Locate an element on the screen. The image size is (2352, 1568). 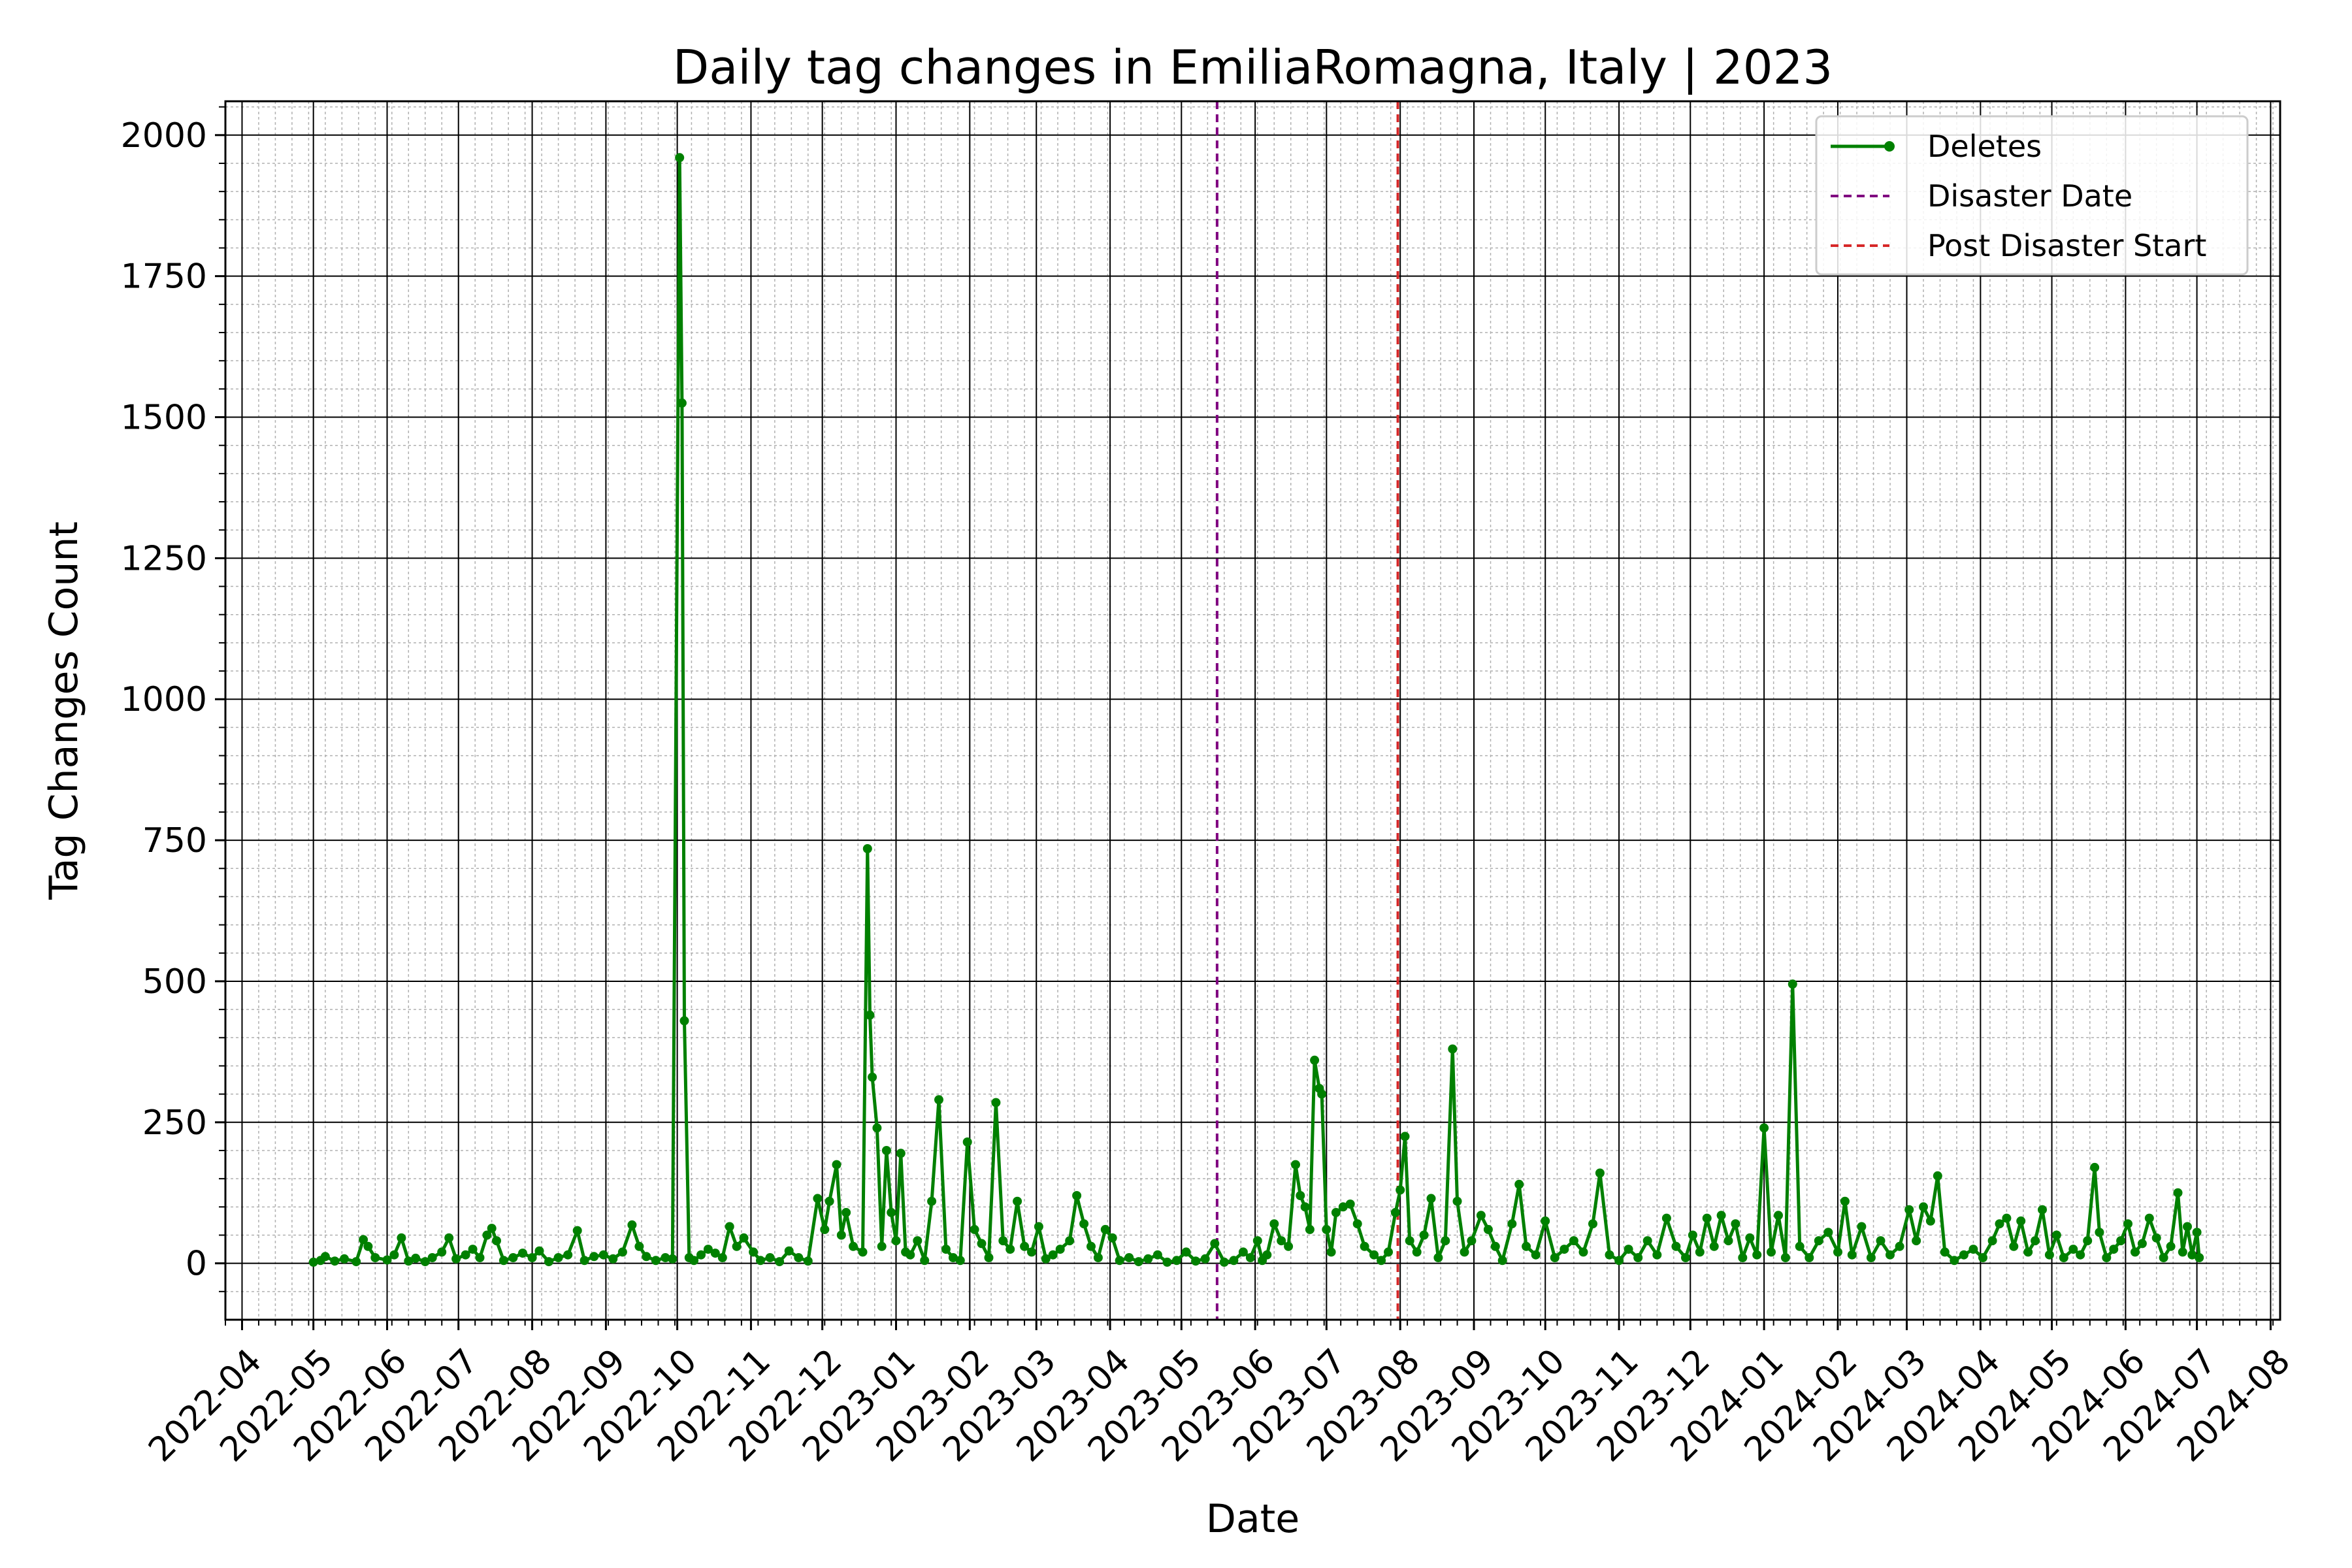
y-tick-label: 1750 is located at coordinates (164, 277).